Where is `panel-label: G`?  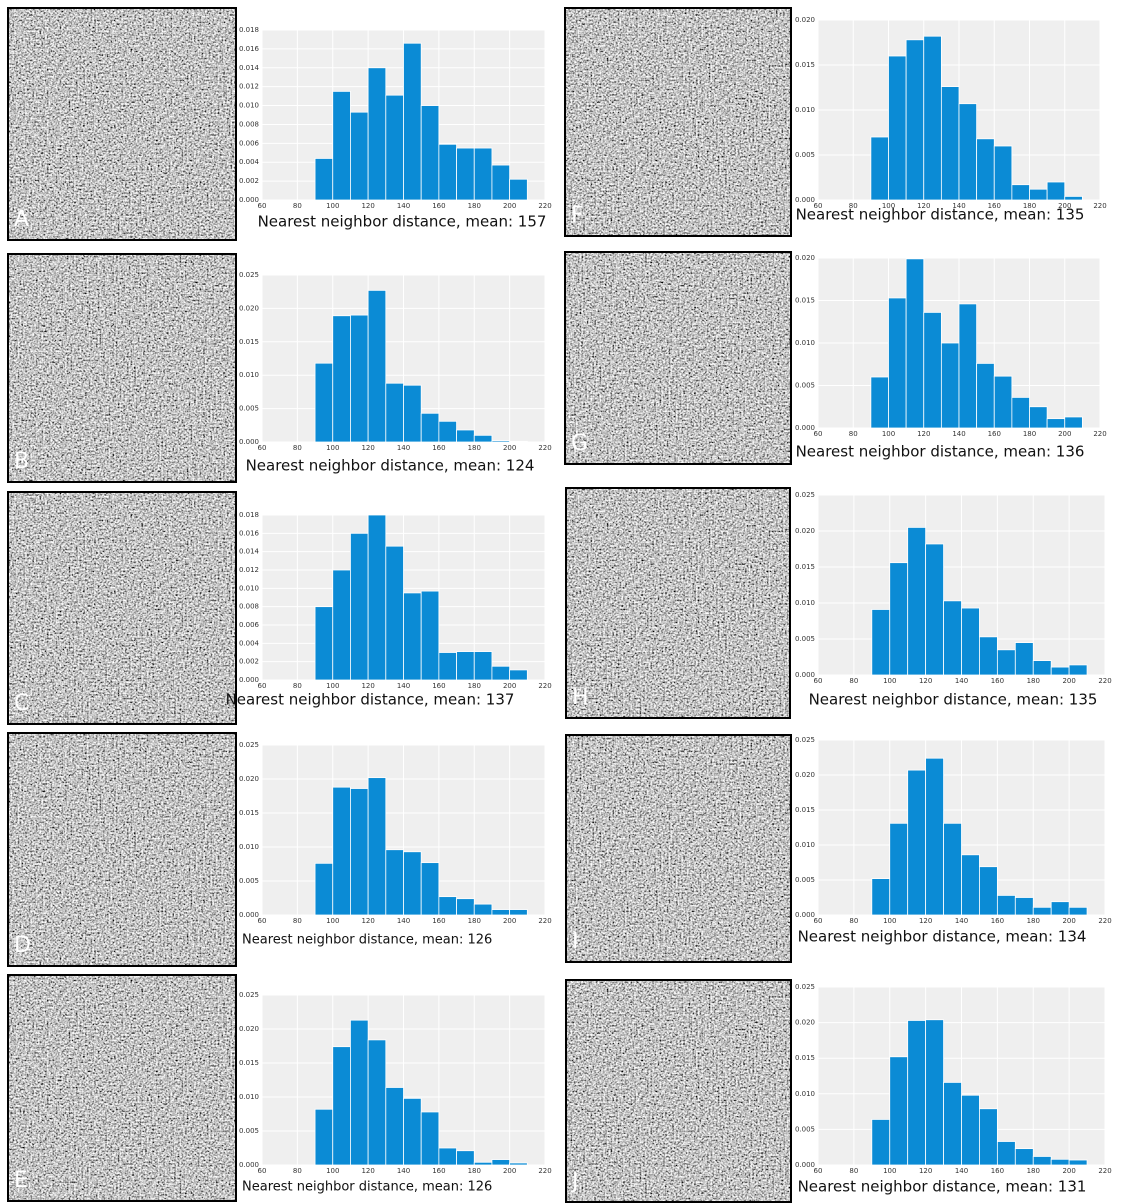
panel-label: G is located at coordinates (579, 443).